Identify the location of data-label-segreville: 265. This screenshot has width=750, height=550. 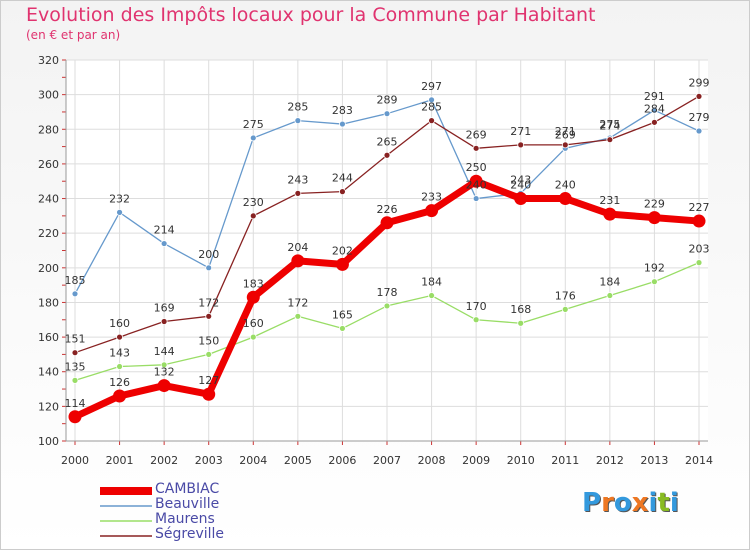
(387, 141).